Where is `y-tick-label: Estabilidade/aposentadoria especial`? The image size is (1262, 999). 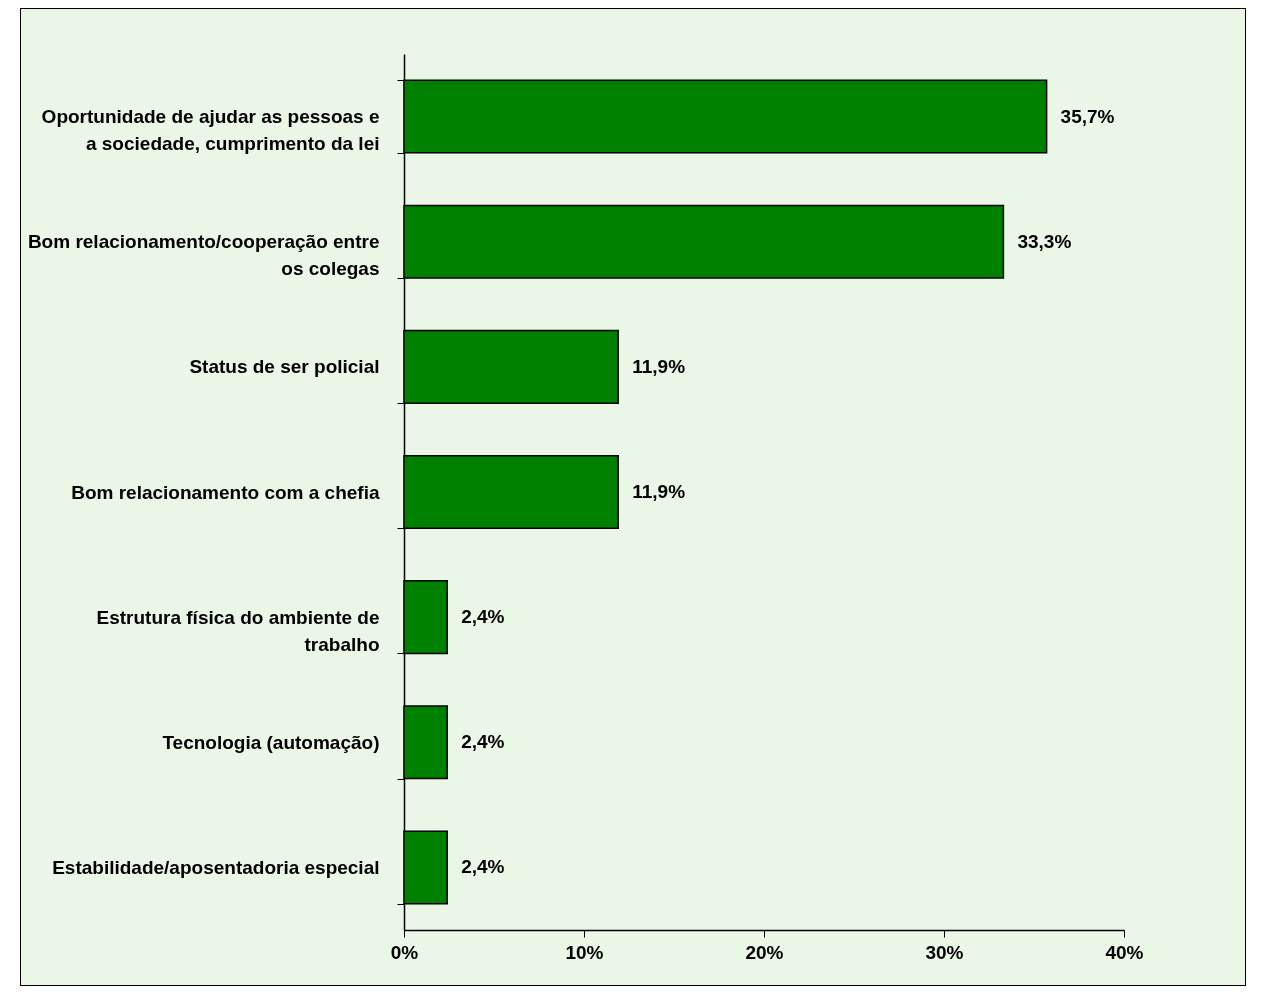
y-tick-label: Estabilidade/aposentadoria especial is located at coordinates (216, 867).